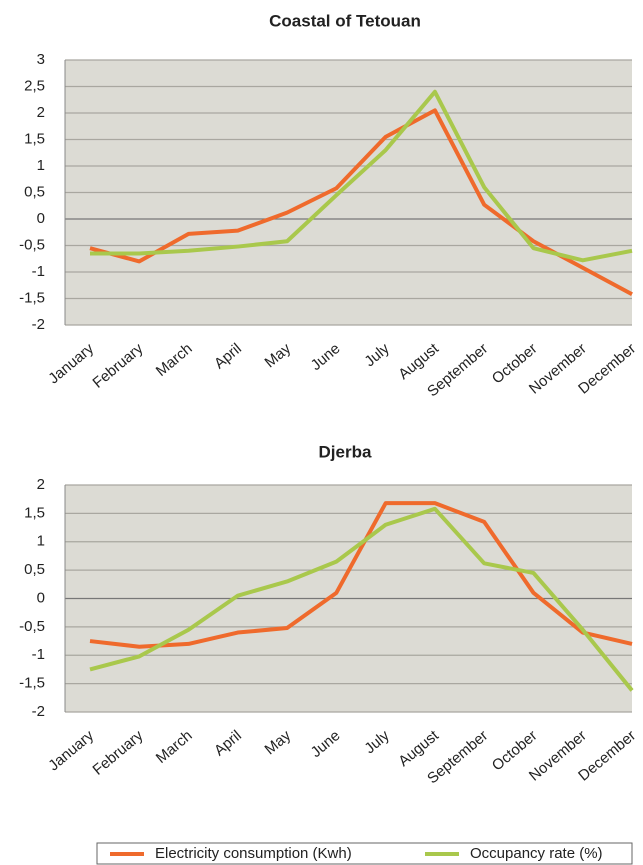 The height and width of the screenshot is (865, 643). Describe the element at coordinates (34, 85) in the screenshot. I see `y-tick-label: 2,5` at that location.